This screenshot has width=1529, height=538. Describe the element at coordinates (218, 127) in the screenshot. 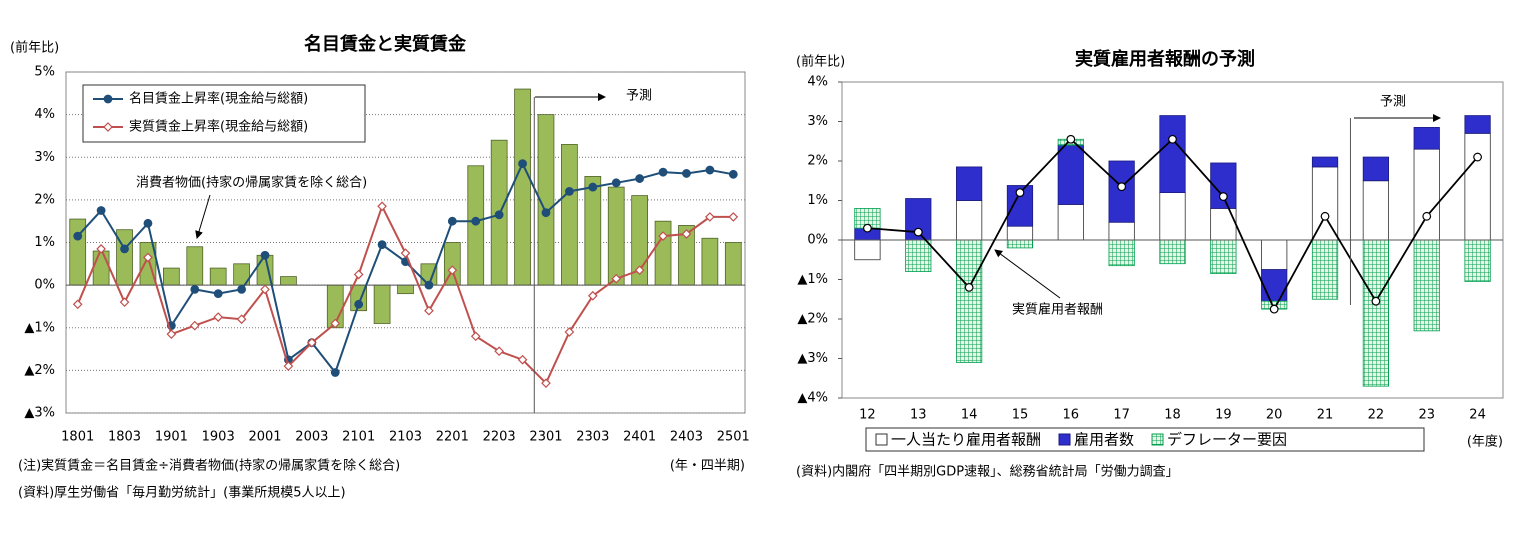

I see `legend-label: 実質賃金上昇率(現金給与総額)` at that location.